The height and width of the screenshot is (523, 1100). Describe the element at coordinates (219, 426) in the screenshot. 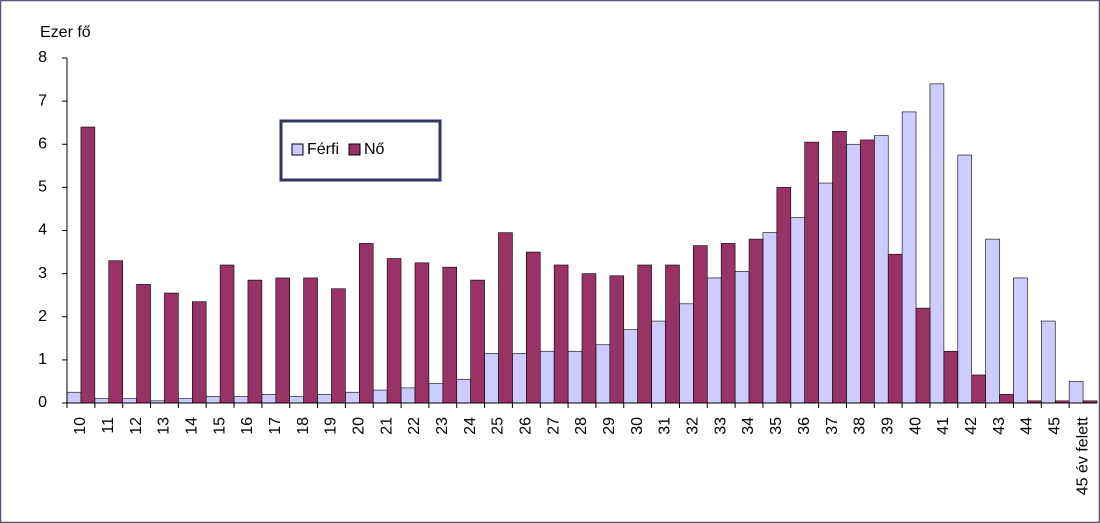

I see `x-tick-label: 15` at that location.